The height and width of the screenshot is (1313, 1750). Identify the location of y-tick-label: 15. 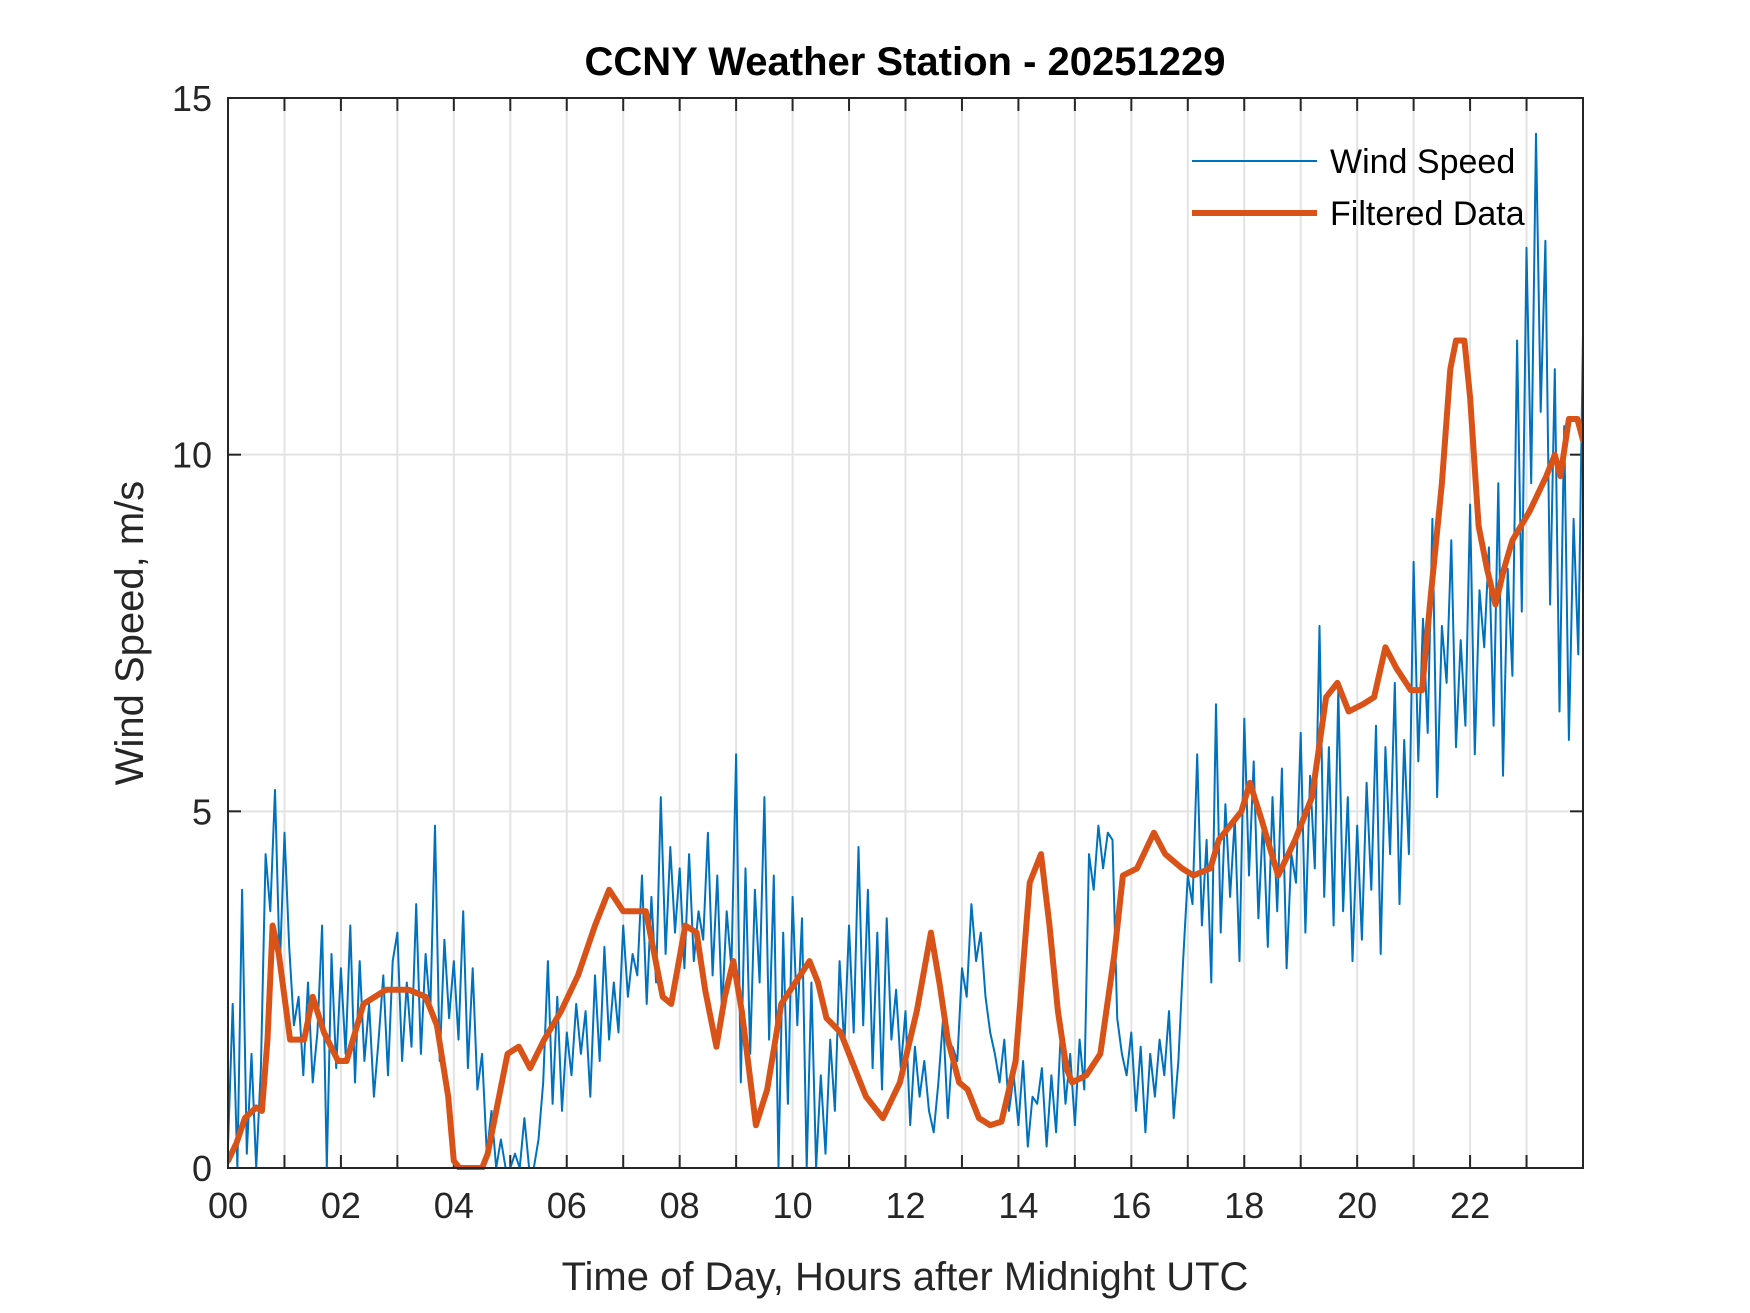
(192, 98).